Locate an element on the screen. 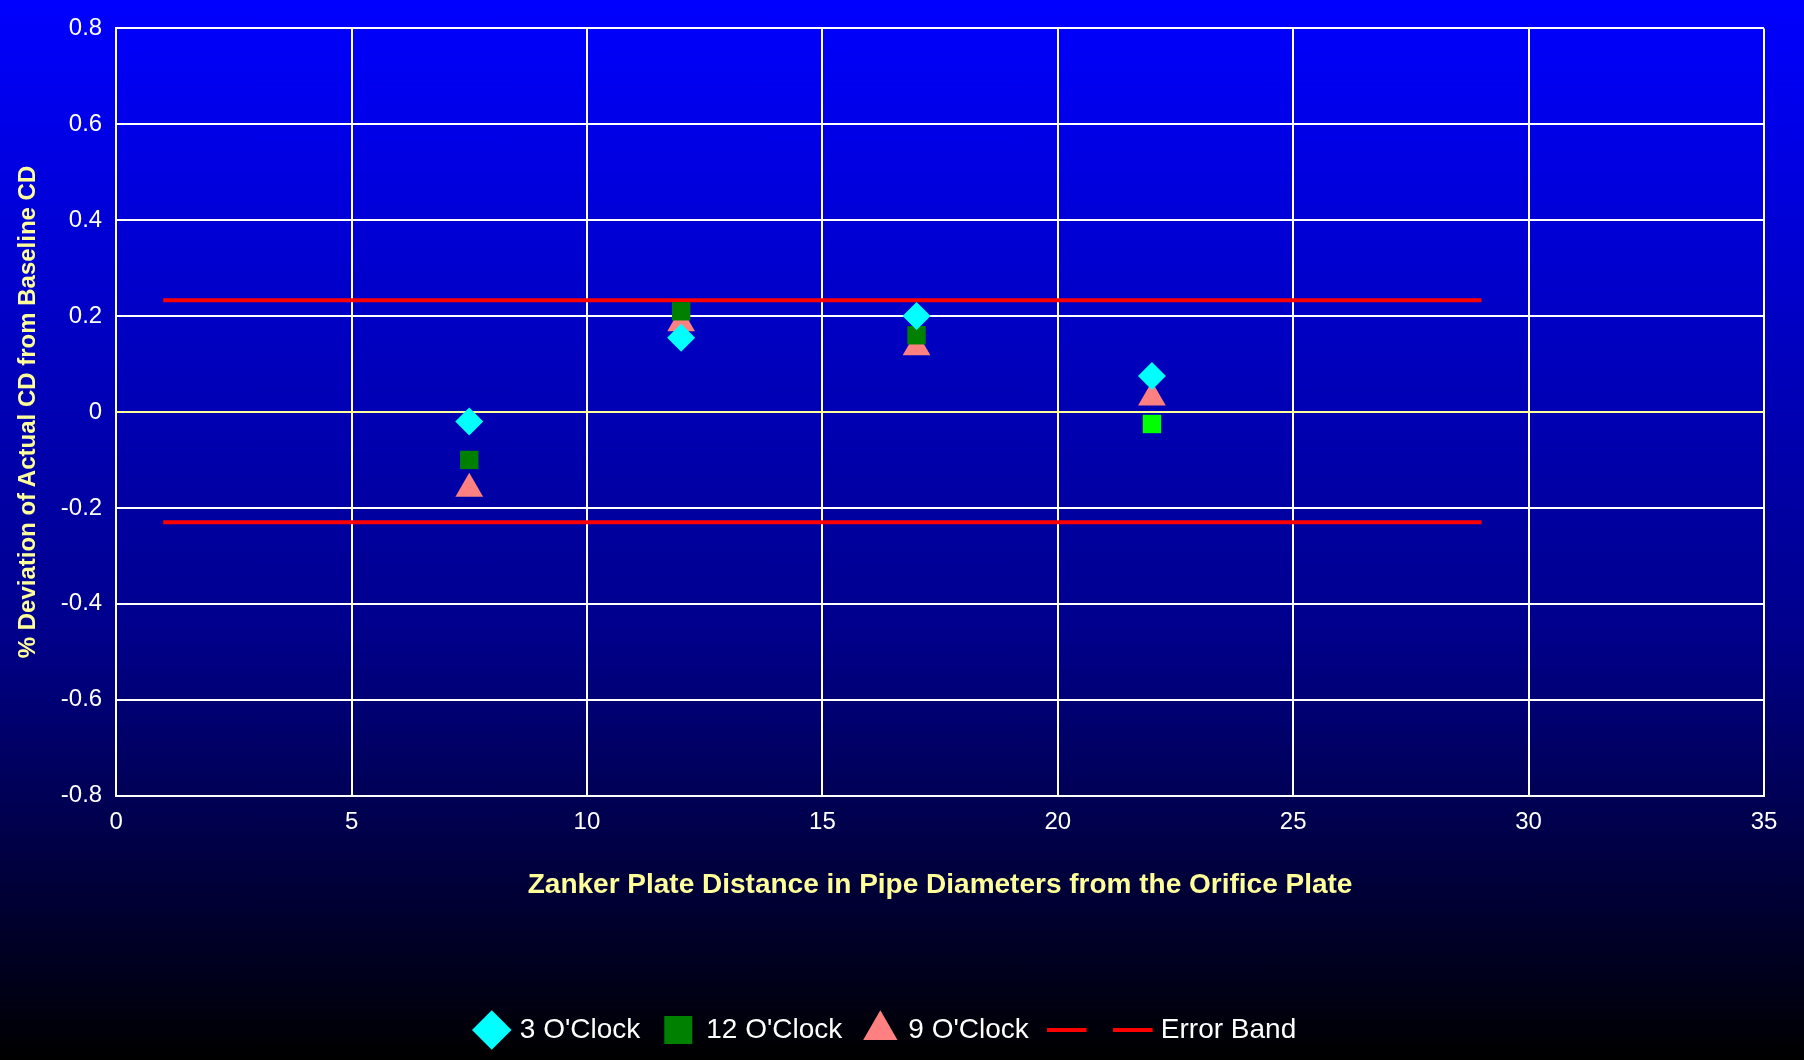  legend-label: 9 O'Clock is located at coordinates (969, 1028).